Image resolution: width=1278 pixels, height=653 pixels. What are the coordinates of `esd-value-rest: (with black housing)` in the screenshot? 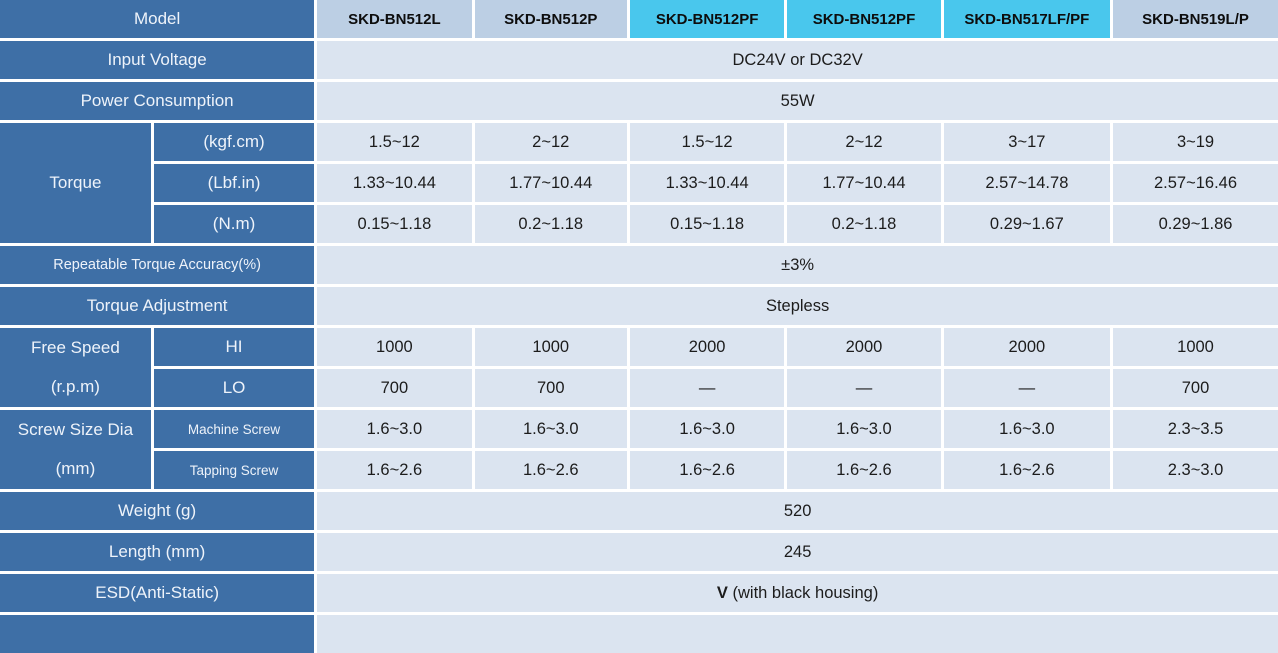 It's located at (803, 593).